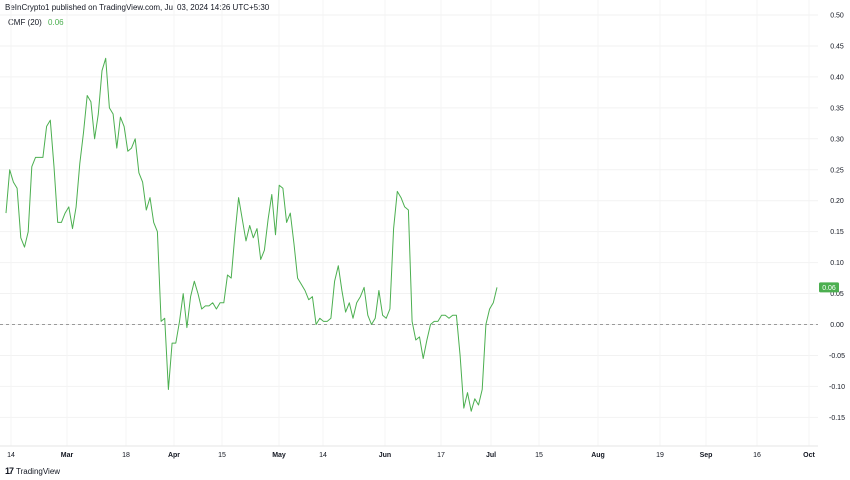 The width and height of the screenshot is (850, 480). I want to click on y-tick-label: 0.05, so click(837, 294).